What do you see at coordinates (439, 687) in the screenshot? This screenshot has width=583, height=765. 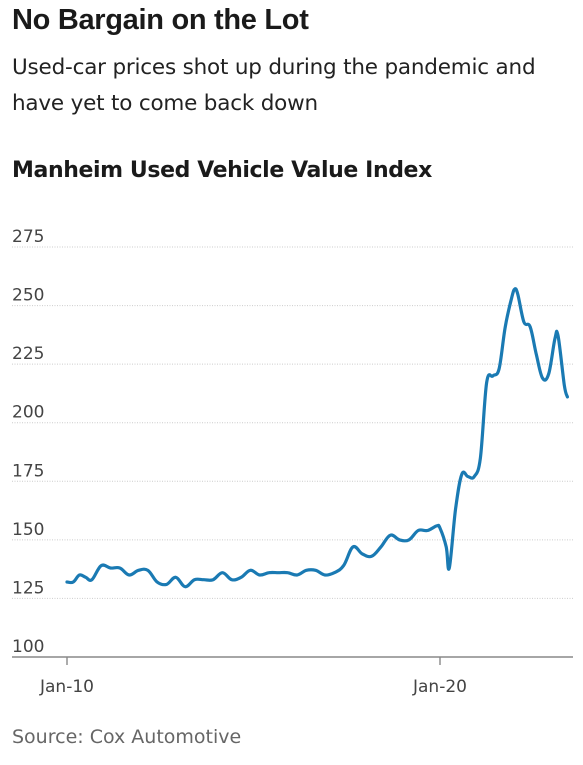 I see `x-tick-label: Jan-20` at bounding box center [439, 687].